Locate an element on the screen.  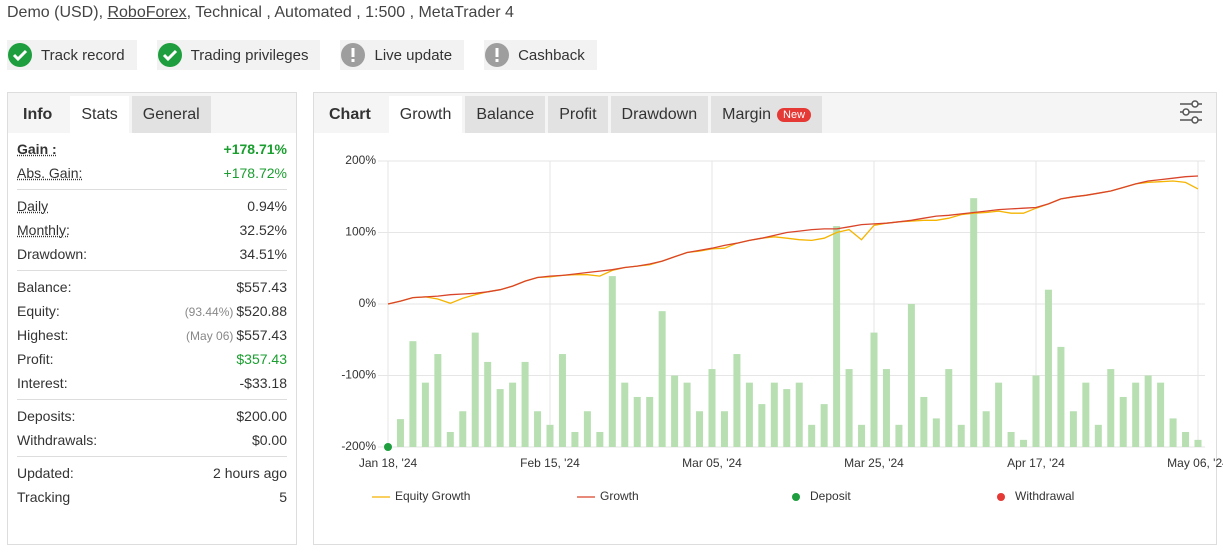
badge: Track record is located at coordinates (72, 55).